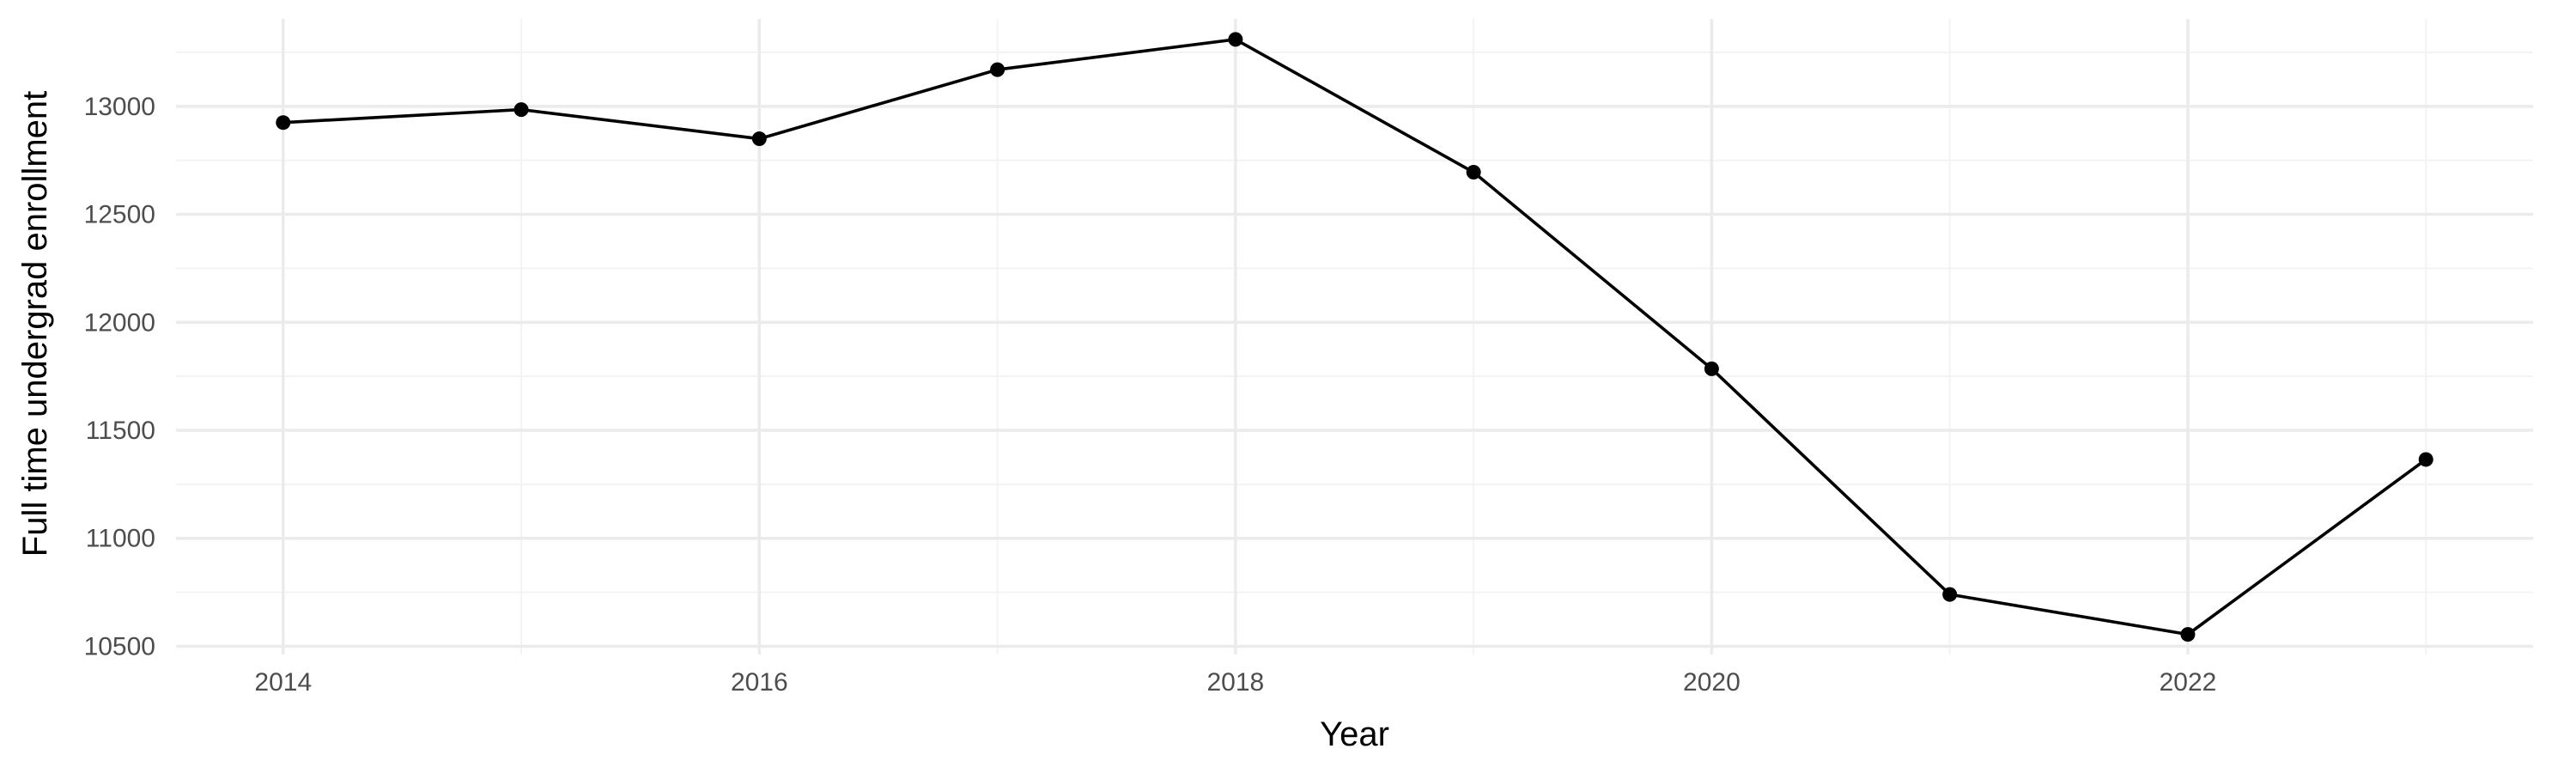  Describe the element at coordinates (759, 682) in the screenshot. I see `x-tick-label: 2016` at that location.